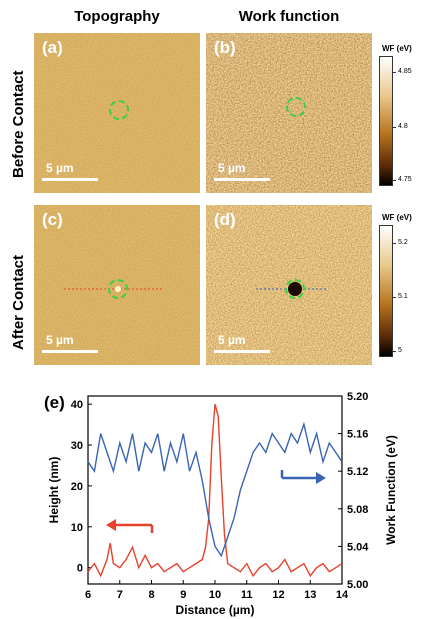 Image resolution: width=424 pixels, height=619 pixels. Describe the element at coordinates (358, 547) in the screenshot. I see `y-right-tick-label-1: 5.04` at that location.